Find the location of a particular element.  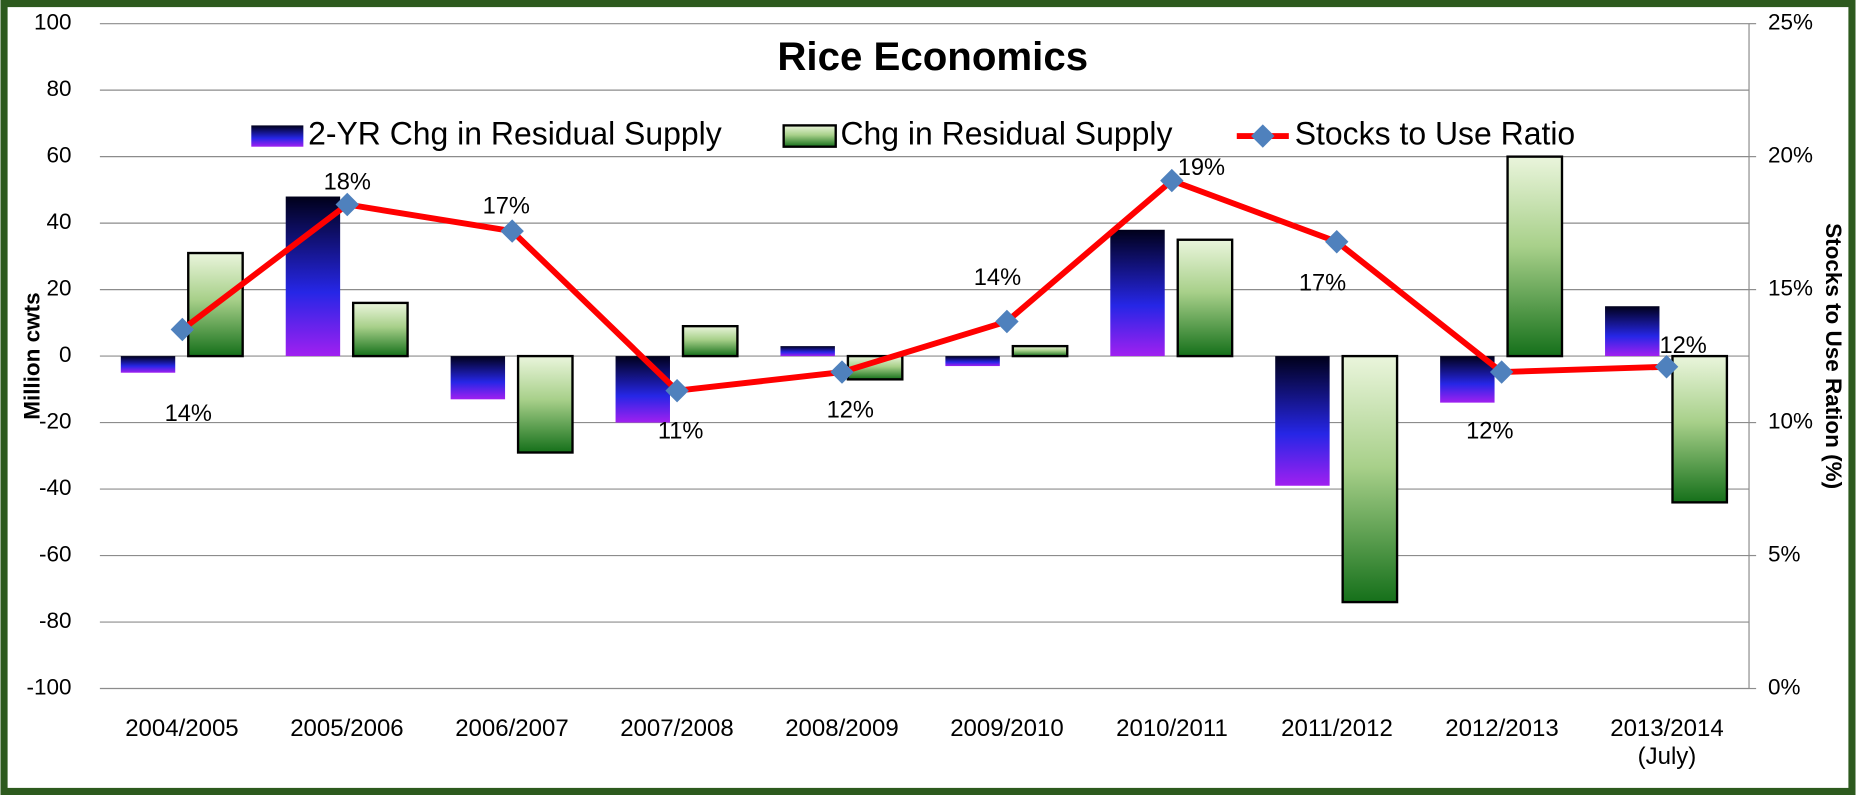

x-tick-label: 2009/2010 is located at coordinates (1007, 728).